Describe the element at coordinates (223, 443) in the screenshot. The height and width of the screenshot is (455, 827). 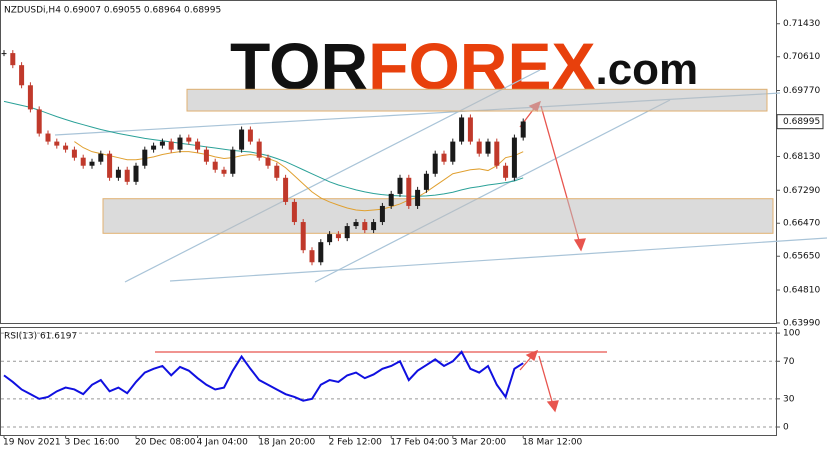
I see `x-tick-label: 4 Jan 04:00` at that location.